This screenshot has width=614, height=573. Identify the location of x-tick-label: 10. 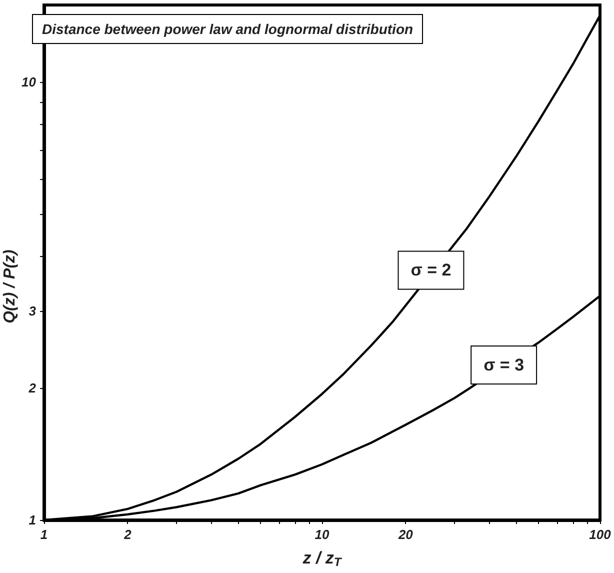
(322, 534).